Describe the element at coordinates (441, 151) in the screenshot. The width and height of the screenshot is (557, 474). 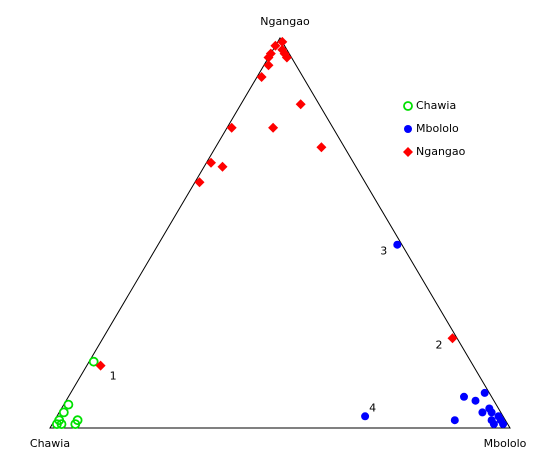
I see `legend-label: Ngangao` at that location.